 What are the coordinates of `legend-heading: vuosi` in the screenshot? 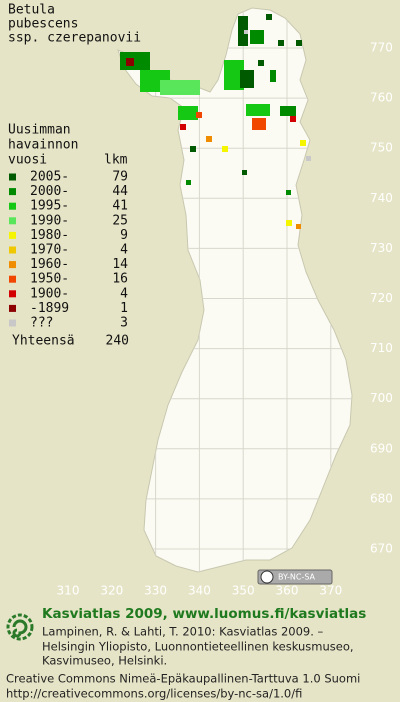 It's located at (27, 160).